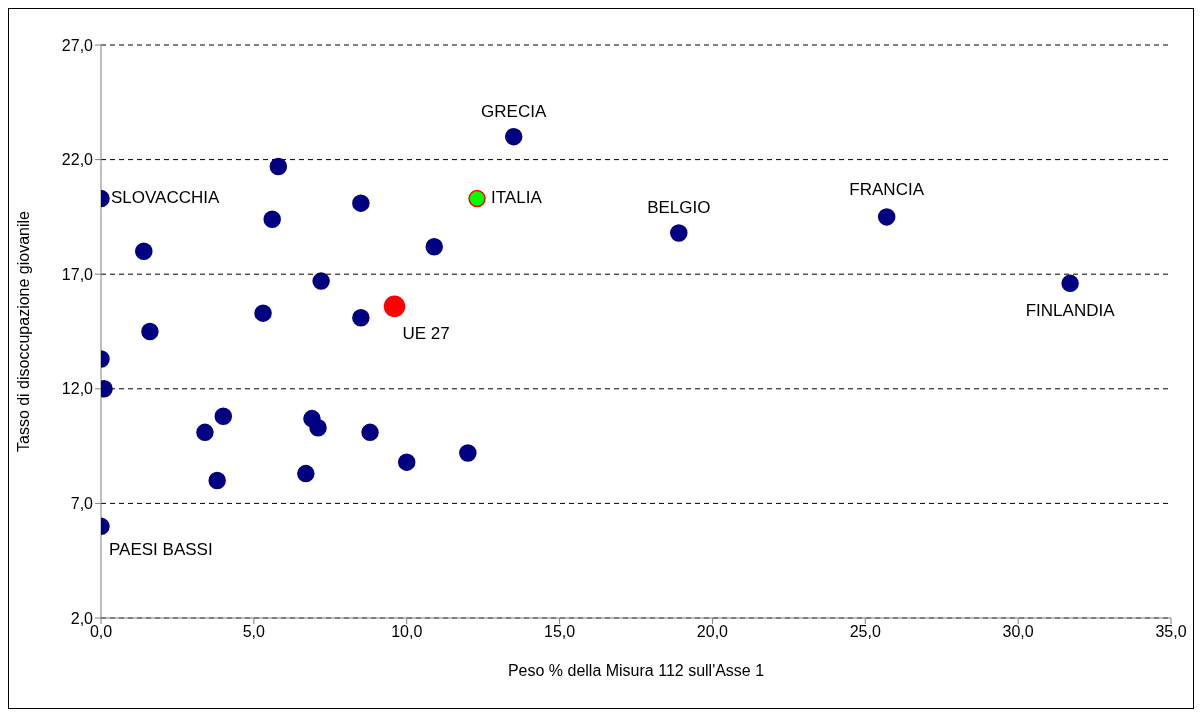 This screenshot has width=1200, height=715. What do you see at coordinates (165, 198) in the screenshot?
I see `annotation: SLOVACCHIA` at bounding box center [165, 198].